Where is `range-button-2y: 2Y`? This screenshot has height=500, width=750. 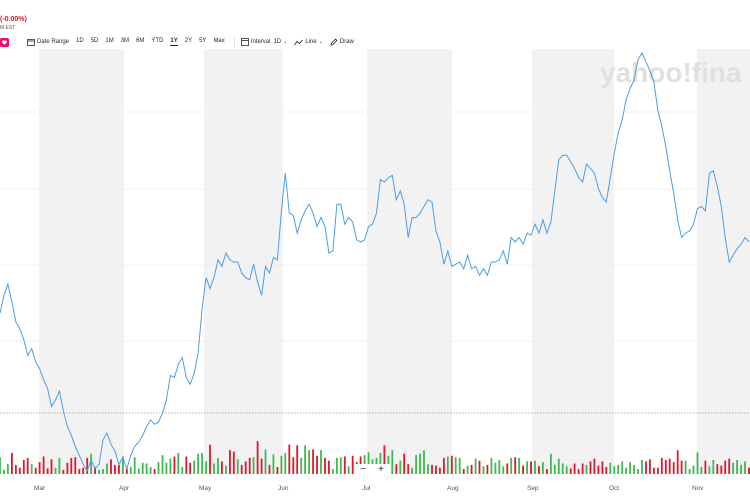 range-button-2y: 2Y is located at coordinates (188, 41).